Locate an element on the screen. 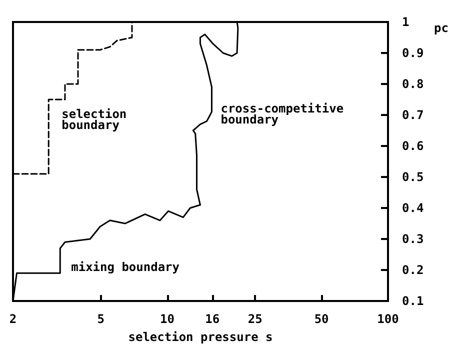 This screenshot has height=363, width=469. series-label: cross-competitive boundary is located at coordinates (282, 113).